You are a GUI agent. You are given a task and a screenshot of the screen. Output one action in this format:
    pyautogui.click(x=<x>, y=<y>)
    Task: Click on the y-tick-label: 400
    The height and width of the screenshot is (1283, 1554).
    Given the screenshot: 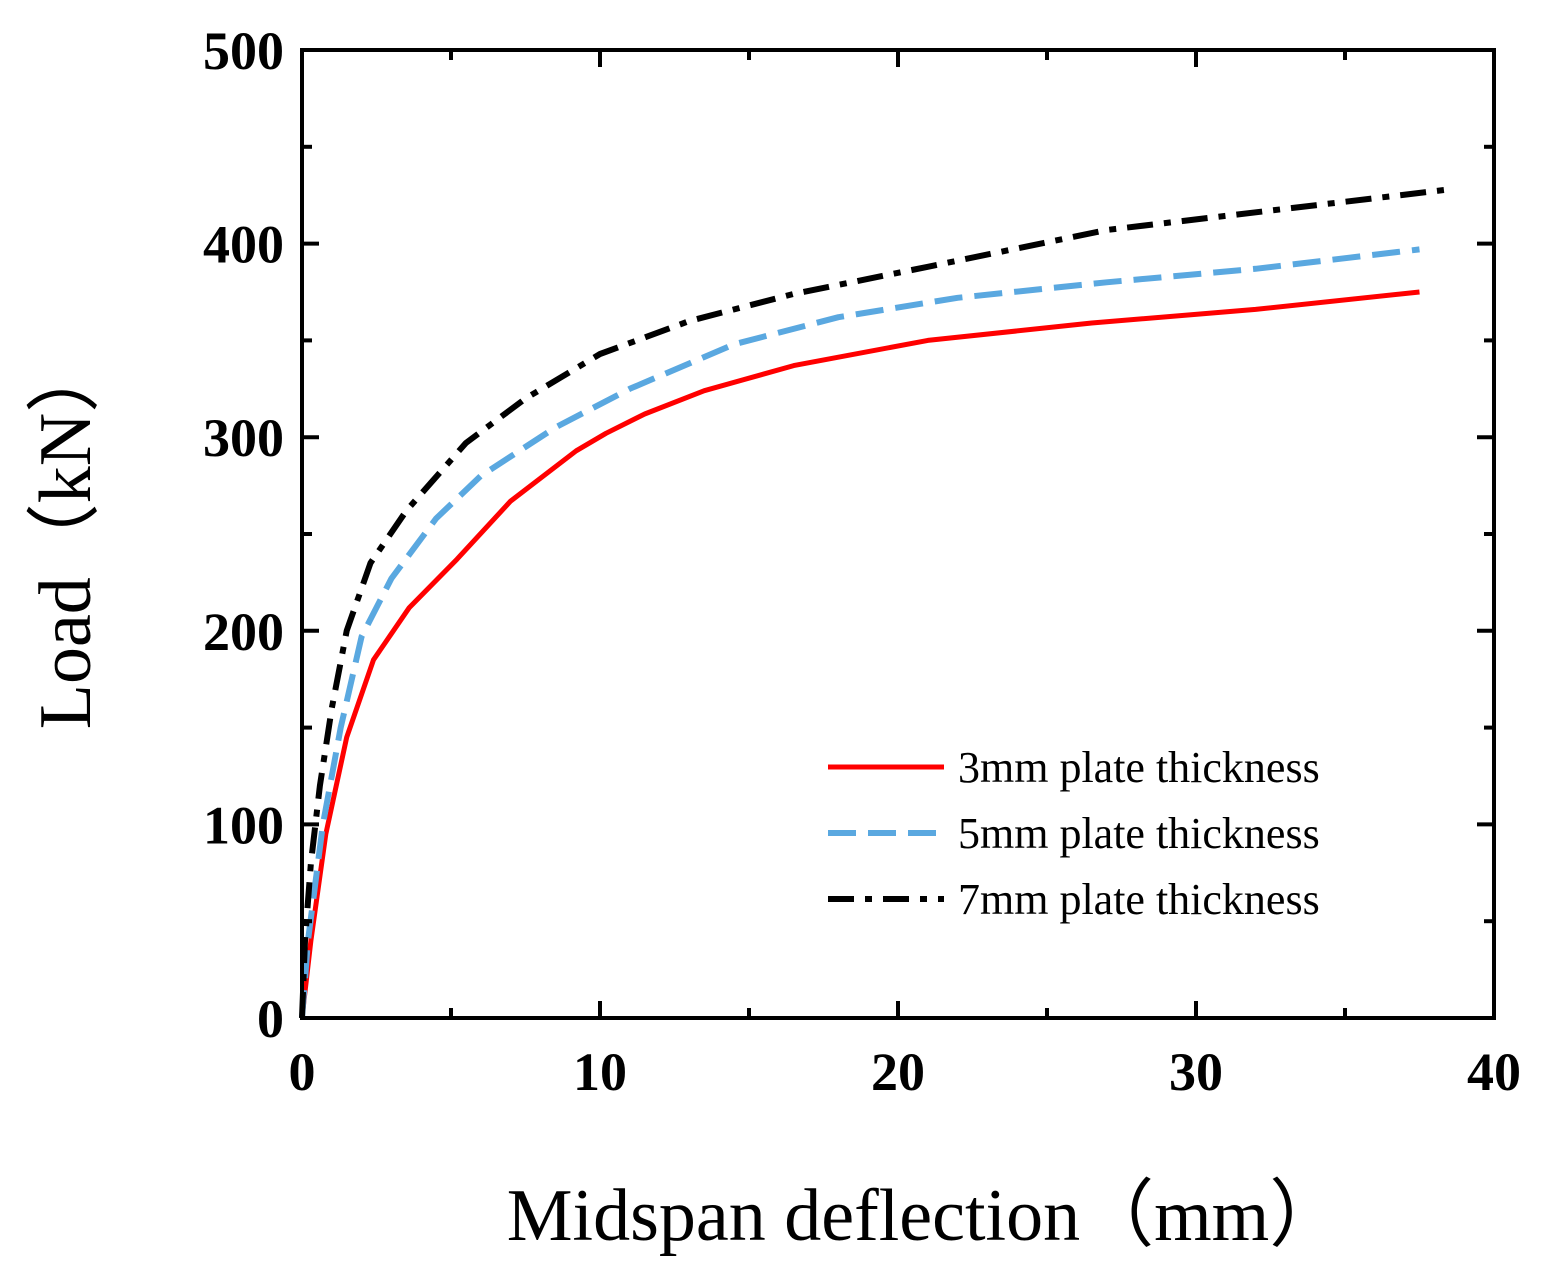 What is the action you would take?
    pyautogui.click(x=243, y=245)
    